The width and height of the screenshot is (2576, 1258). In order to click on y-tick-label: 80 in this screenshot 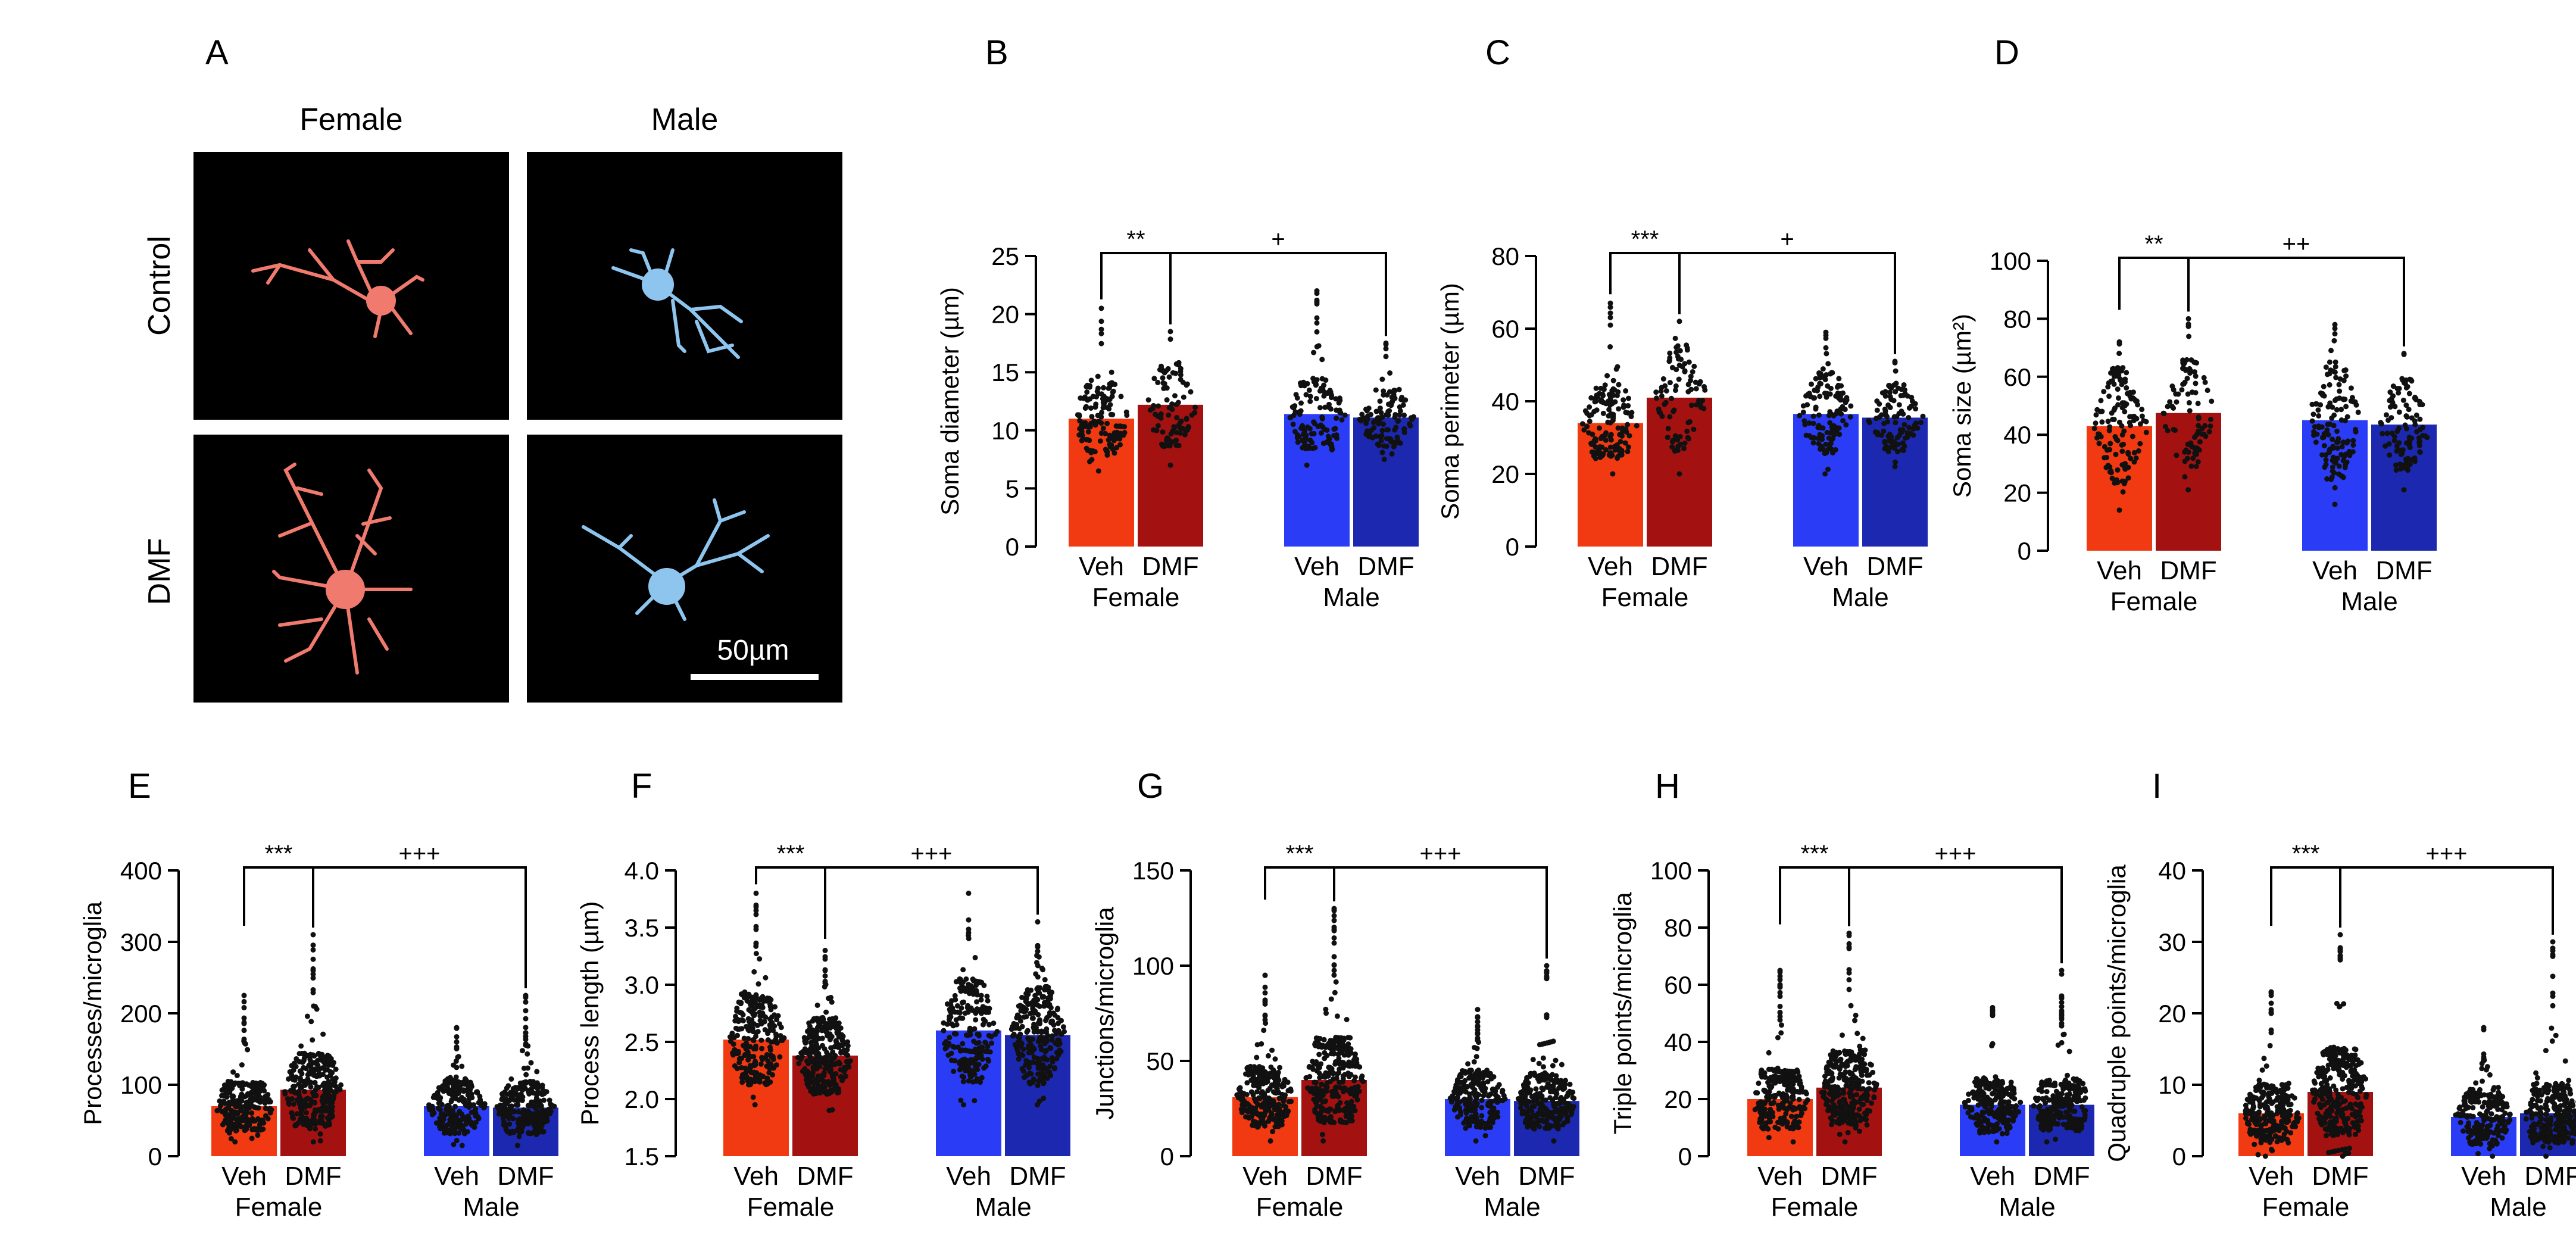, I will do `click(1505, 256)`.